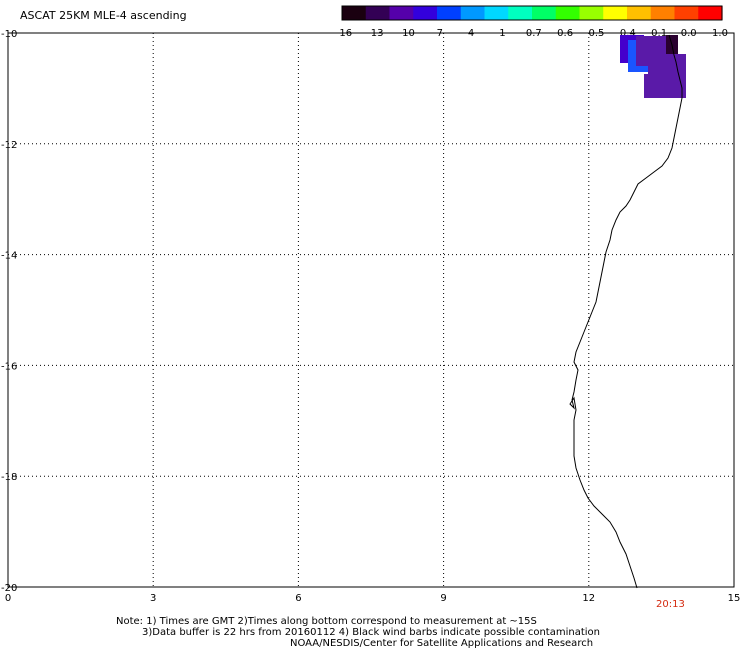 The height and width of the screenshot is (650, 740). Describe the element at coordinates (670, 604) in the screenshot. I see `time-label: 20:13` at that location.